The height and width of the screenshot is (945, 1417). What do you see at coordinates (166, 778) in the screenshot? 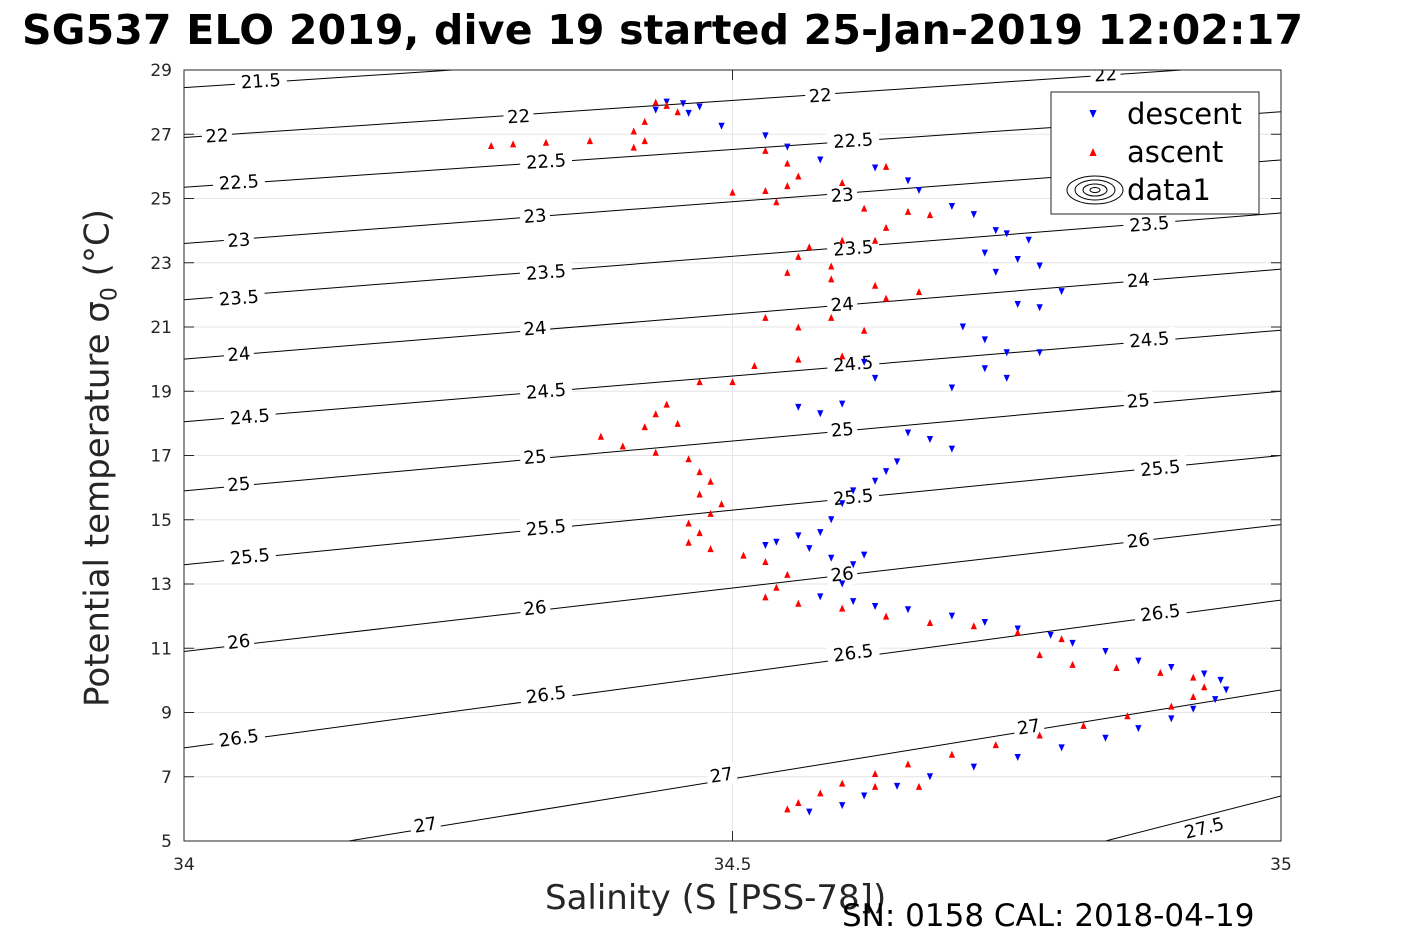
I see `y-tick-label: 7` at bounding box center [166, 778].